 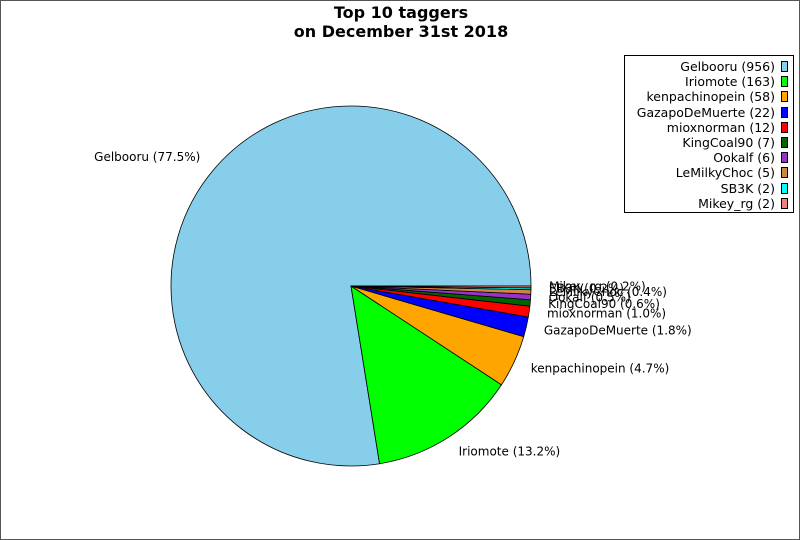 I want to click on legend-label: Iriomote (163), so click(x=730, y=82).